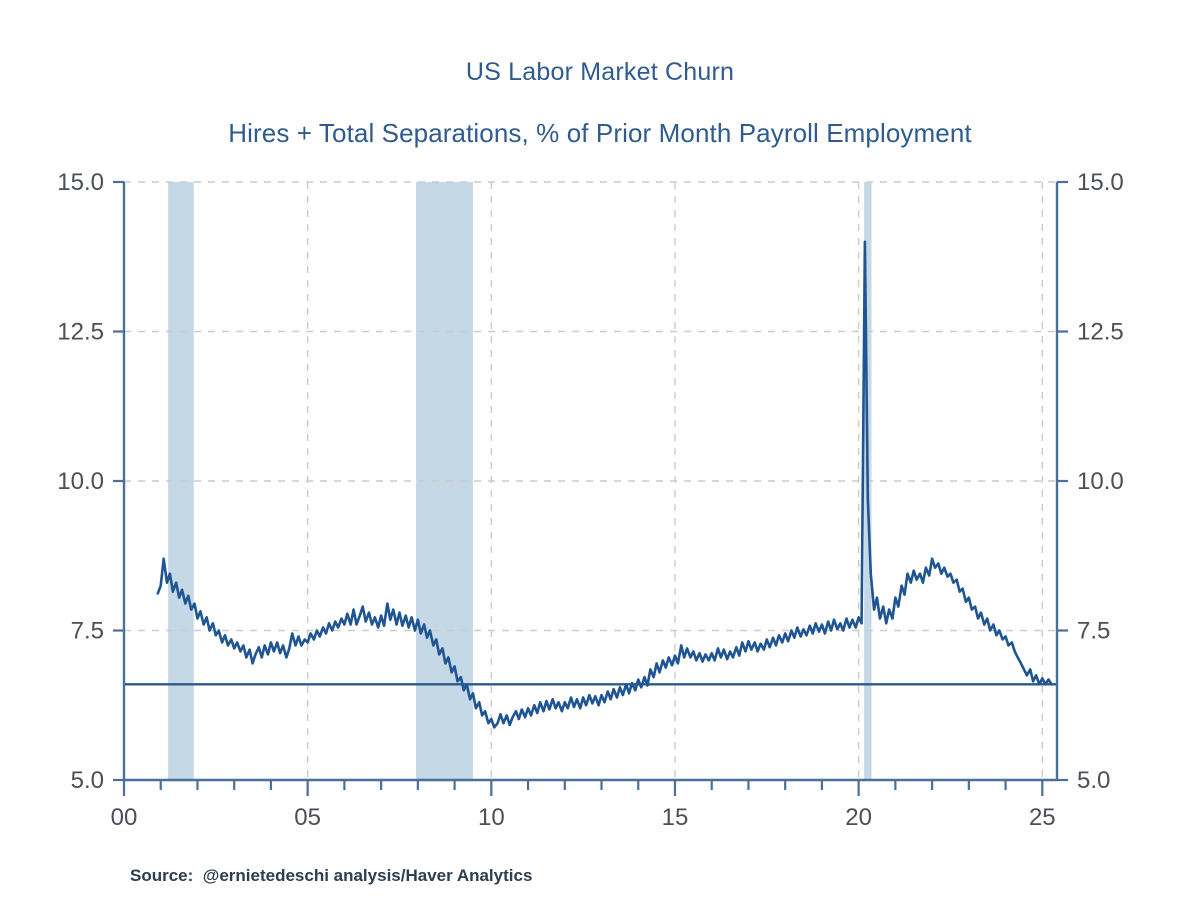 This screenshot has width=1200, height=900. What do you see at coordinates (600, 72) in the screenshot?
I see `chart-title: US Labor Market Churn` at bounding box center [600, 72].